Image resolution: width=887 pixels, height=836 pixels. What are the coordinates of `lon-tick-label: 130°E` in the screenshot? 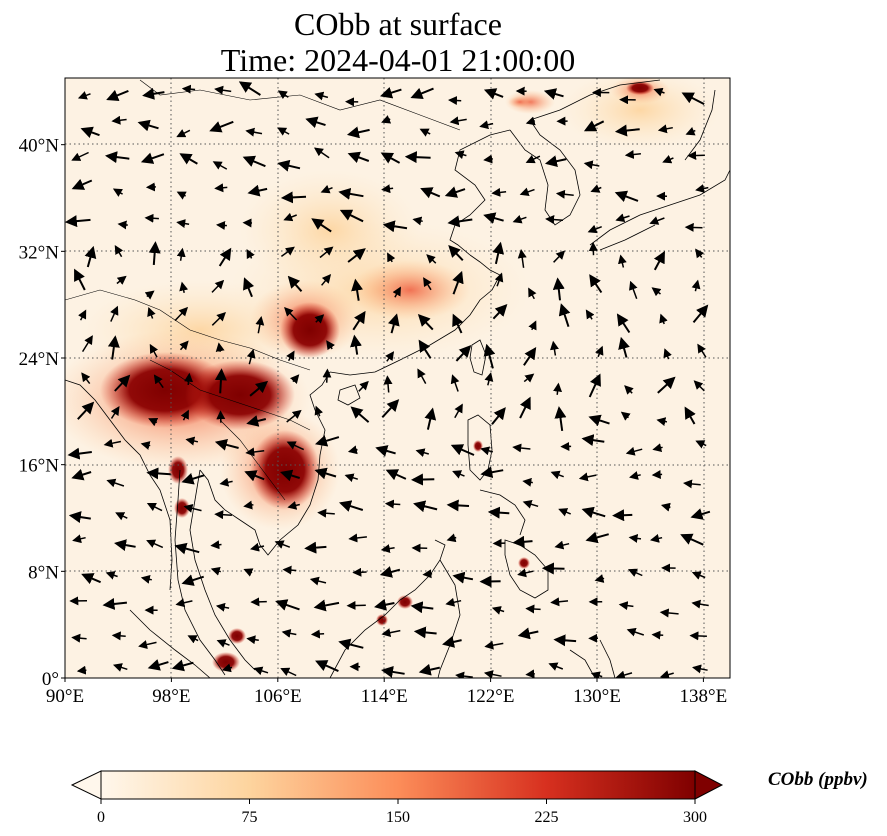 It's located at (597, 696).